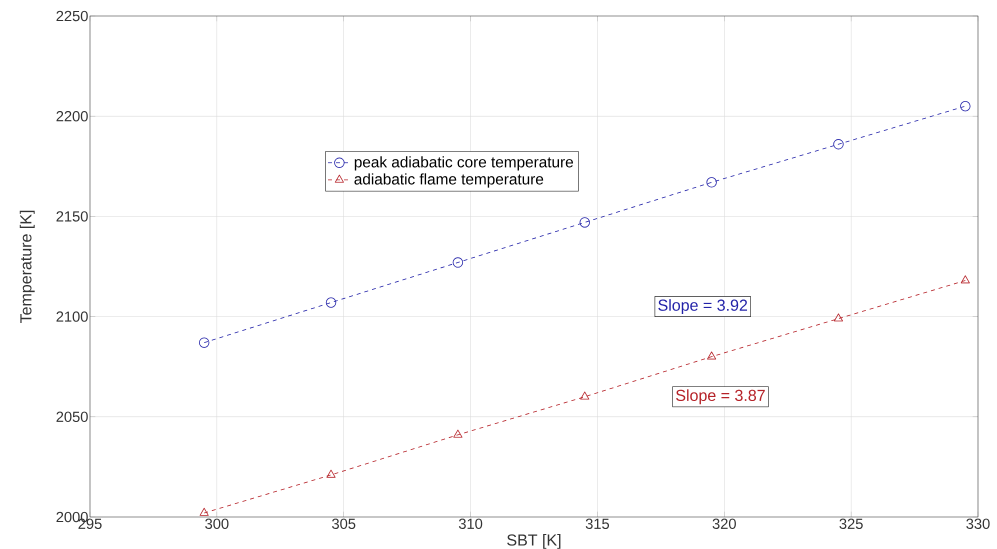 The image size is (997, 549). What do you see at coordinates (978, 524) in the screenshot?
I see `x-tick-label: 330` at bounding box center [978, 524].